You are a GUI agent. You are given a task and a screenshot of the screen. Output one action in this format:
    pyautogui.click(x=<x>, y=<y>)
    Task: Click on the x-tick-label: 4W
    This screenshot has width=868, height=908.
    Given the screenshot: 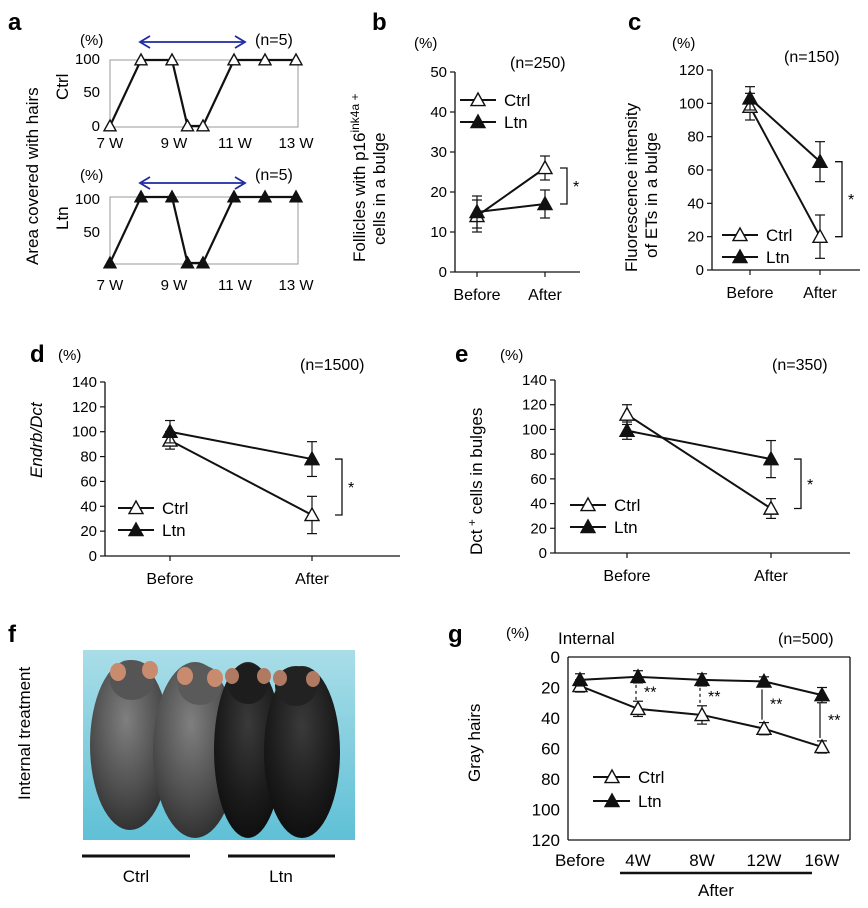 What is the action you would take?
    pyautogui.click(x=638, y=860)
    